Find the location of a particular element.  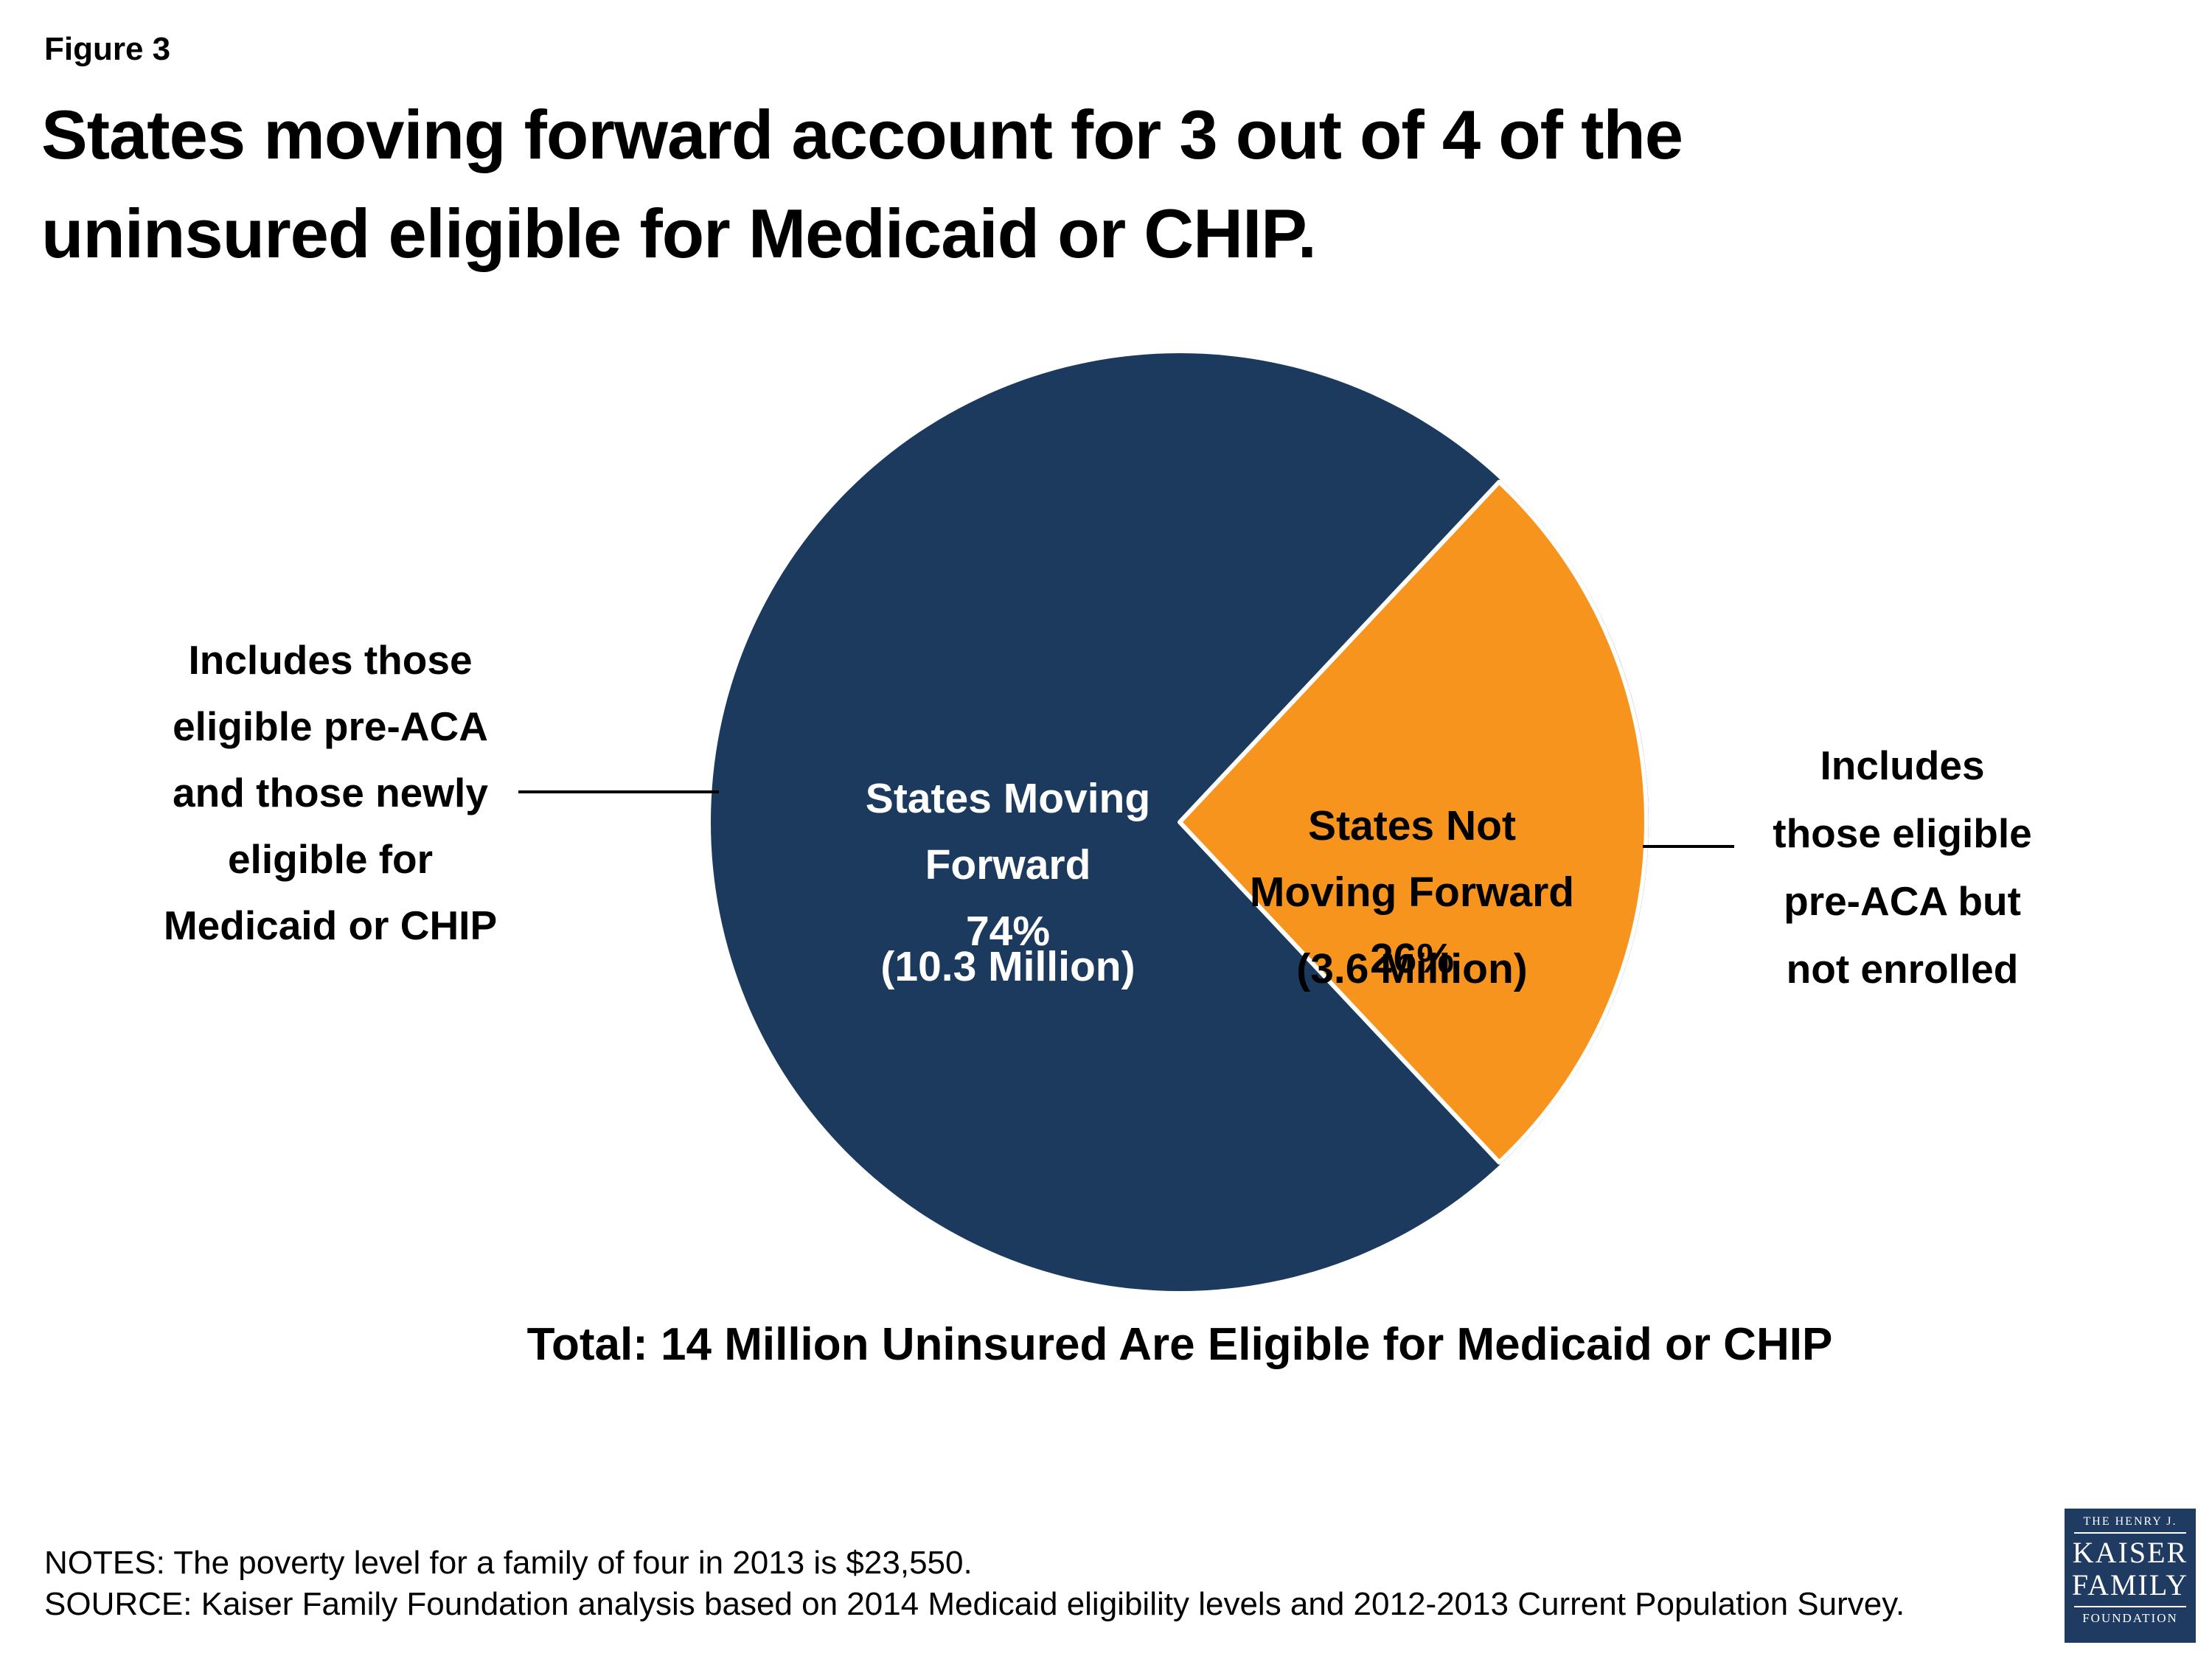

pie-slice-states-not-moving-forward is located at coordinates (1413, 822).